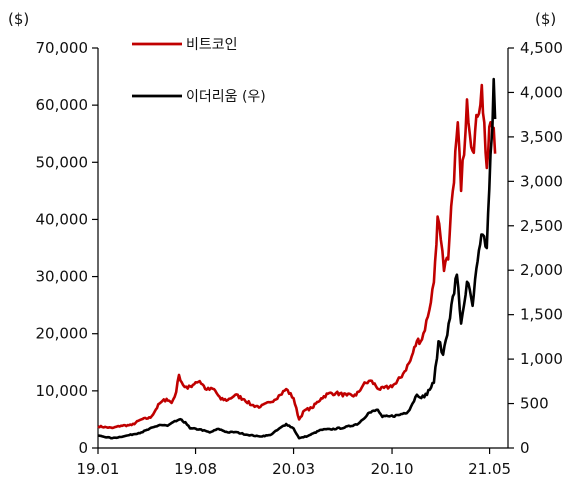 This screenshot has height=486, width=575. Describe the element at coordinates (83, 448) in the screenshot. I see `left-tick-label: 0` at that location.